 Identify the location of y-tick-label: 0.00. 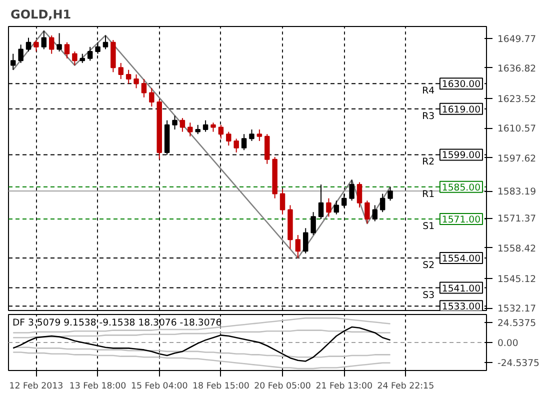
(508, 343).